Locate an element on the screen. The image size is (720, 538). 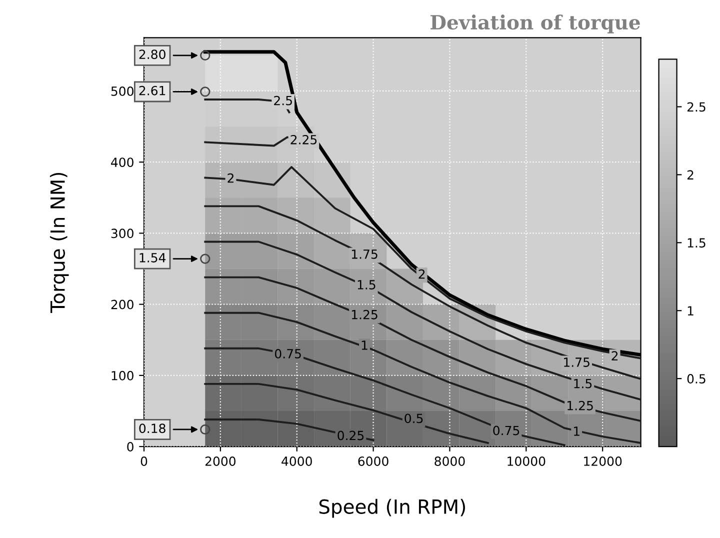
color-bar-label: 2.5 is located at coordinates (696, 107).